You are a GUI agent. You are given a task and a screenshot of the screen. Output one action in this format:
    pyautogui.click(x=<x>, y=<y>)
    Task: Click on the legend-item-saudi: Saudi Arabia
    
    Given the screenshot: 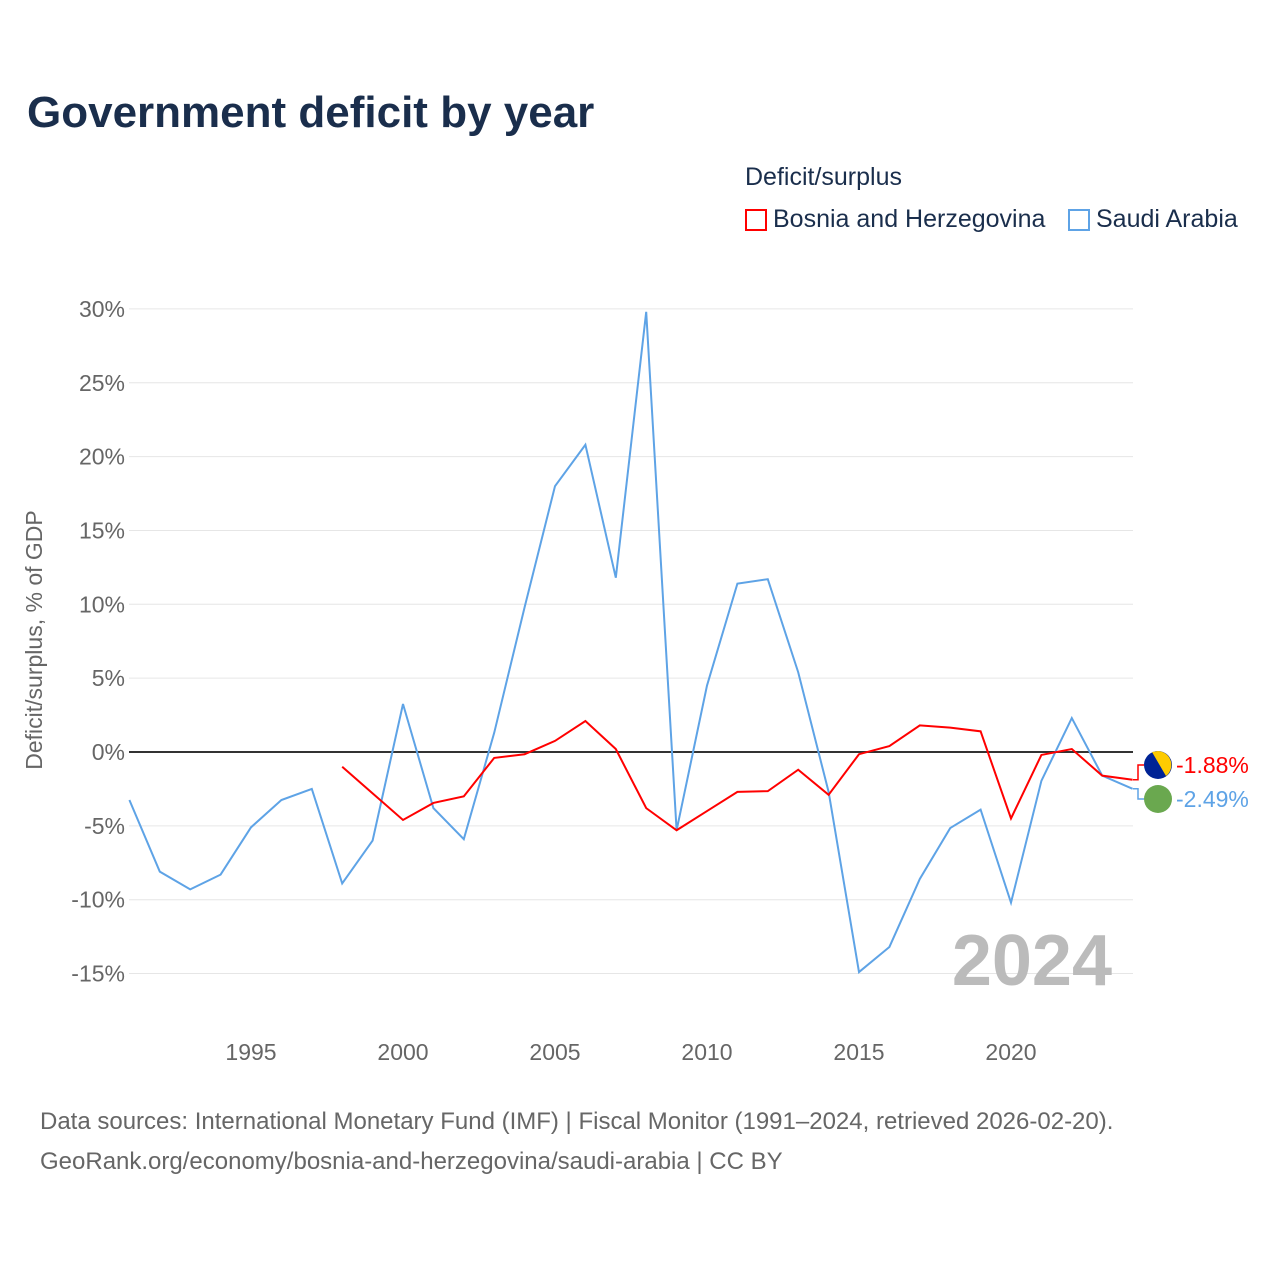 What is the action you would take?
    pyautogui.click(x=1153, y=219)
    